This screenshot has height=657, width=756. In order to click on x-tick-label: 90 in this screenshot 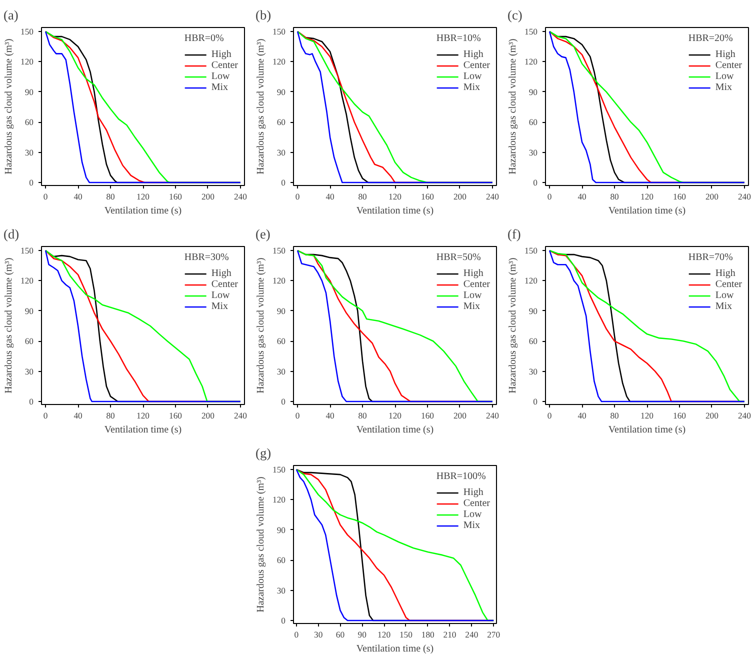, I will do `click(362, 635)`.